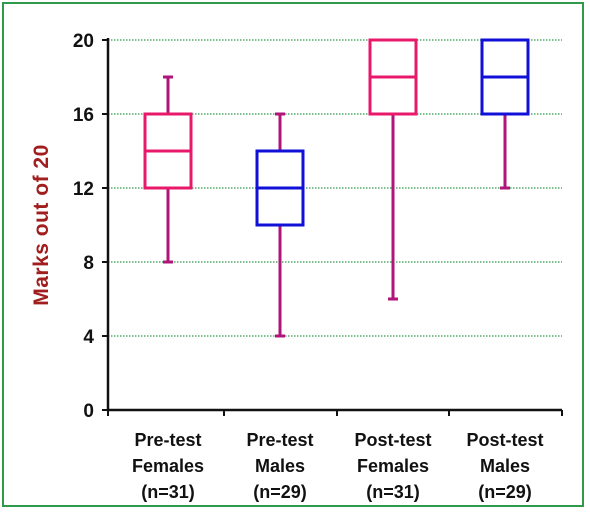 The height and width of the screenshot is (513, 590). Describe the element at coordinates (168, 492) in the screenshot. I see `category-label-1-line-3: (n=31)` at that location.